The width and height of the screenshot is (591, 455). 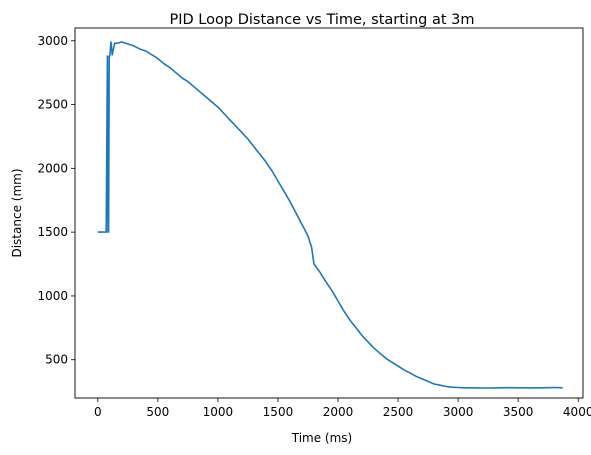 I want to click on y-axis-title: Distance (mm), so click(x=17, y=212).